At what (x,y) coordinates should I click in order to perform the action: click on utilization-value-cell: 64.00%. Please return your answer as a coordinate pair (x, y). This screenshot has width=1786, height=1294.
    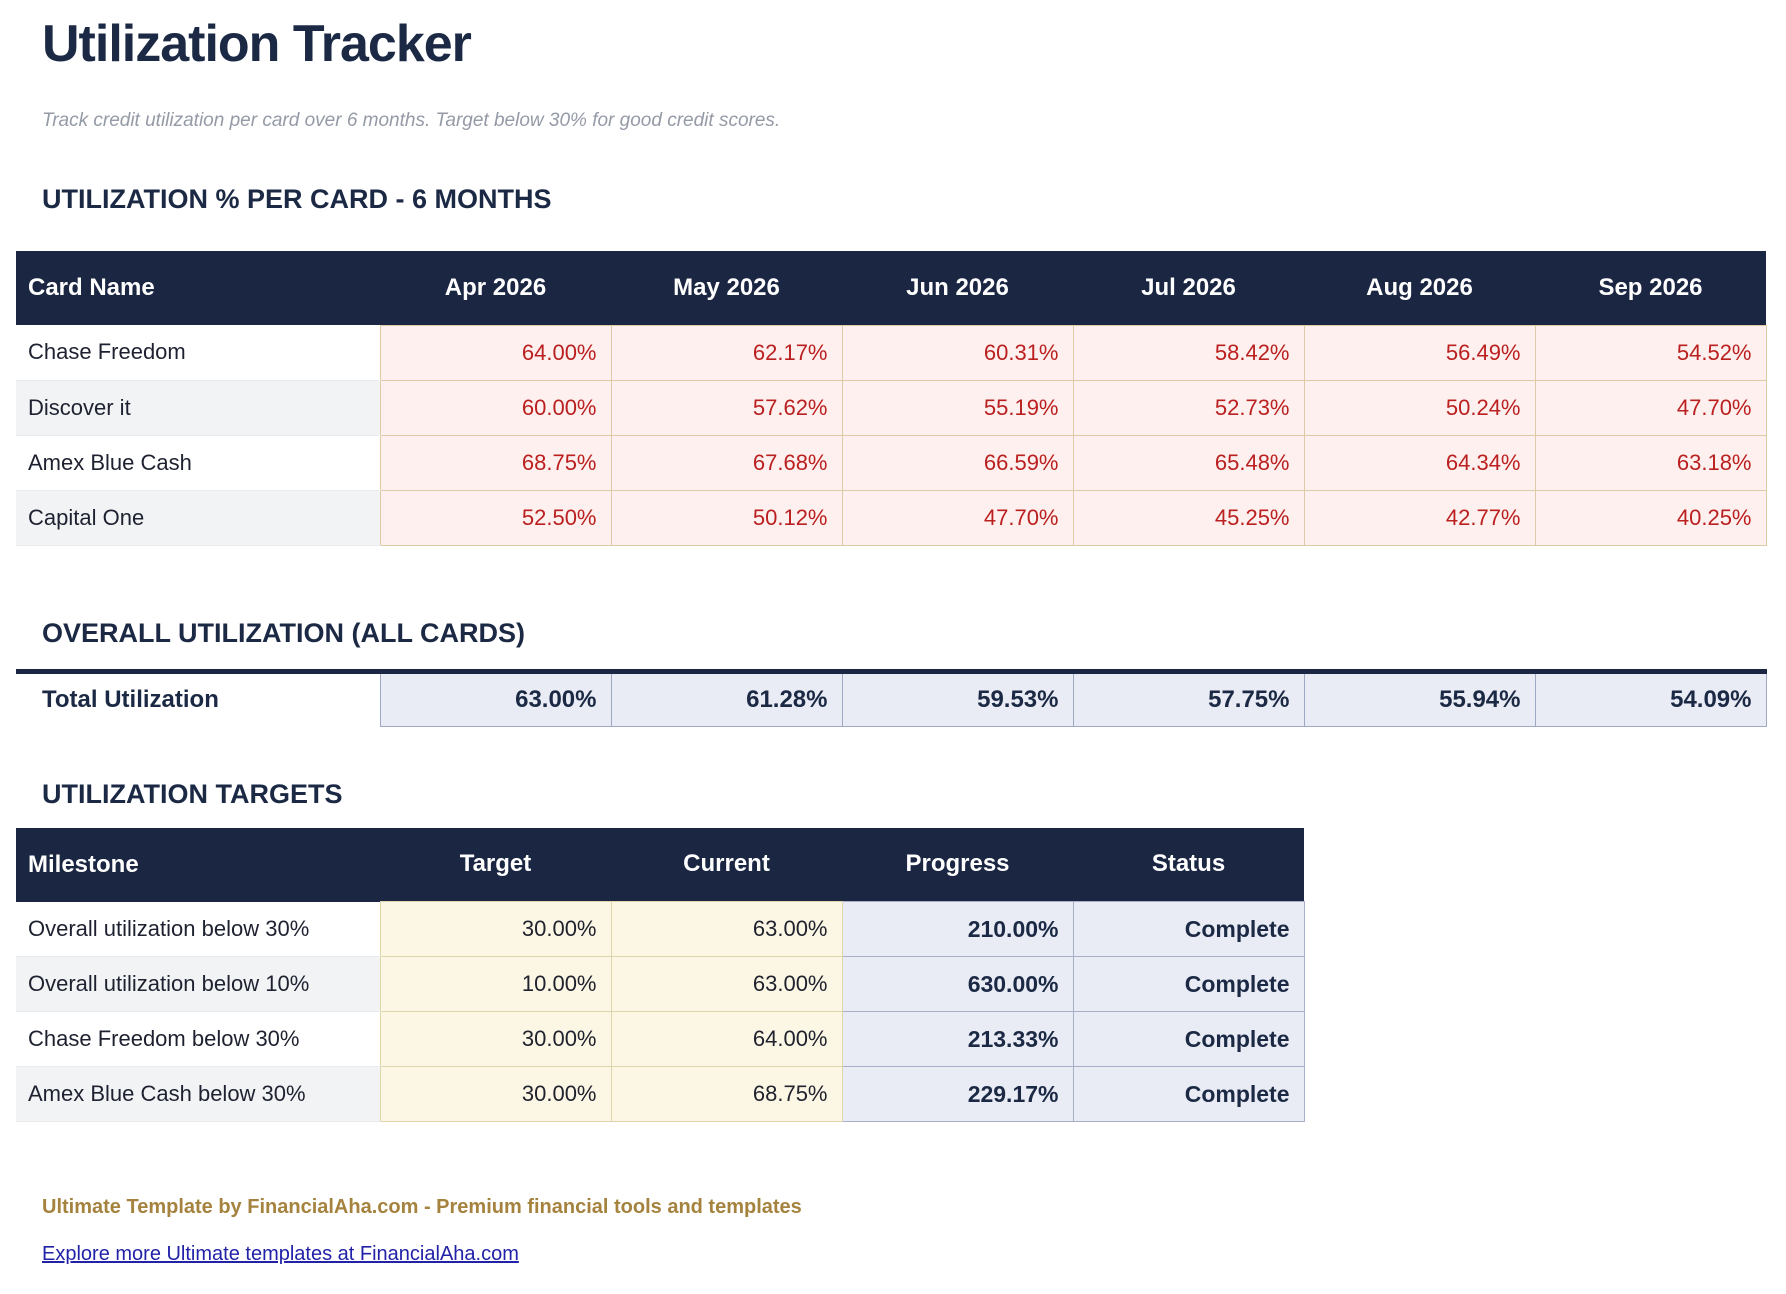
    Looking at the image, I should click on (495, 352).